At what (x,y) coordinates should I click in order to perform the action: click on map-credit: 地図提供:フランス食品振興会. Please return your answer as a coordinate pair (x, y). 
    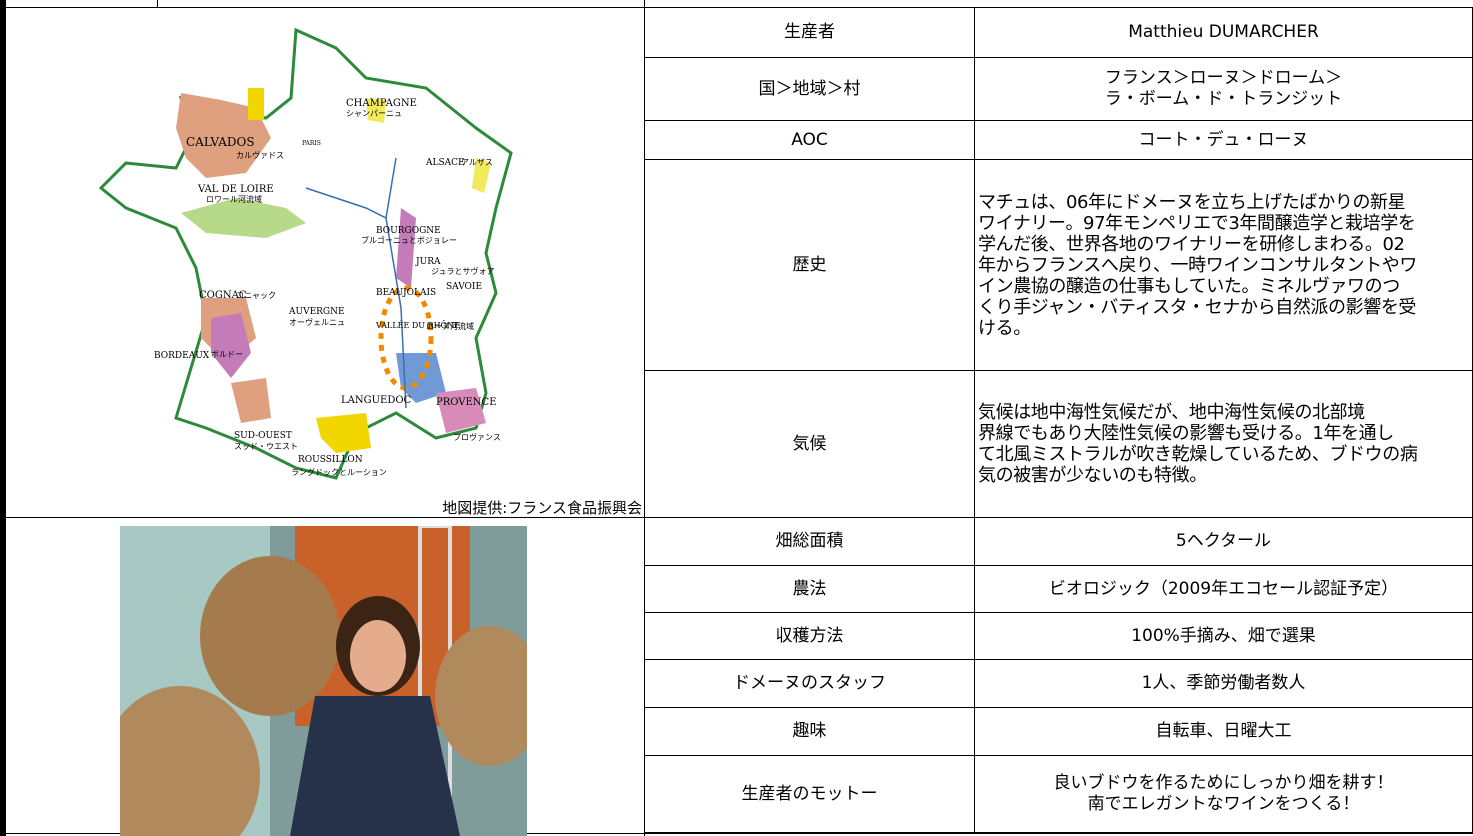
    Looking at the image, I should click on (542, 508).